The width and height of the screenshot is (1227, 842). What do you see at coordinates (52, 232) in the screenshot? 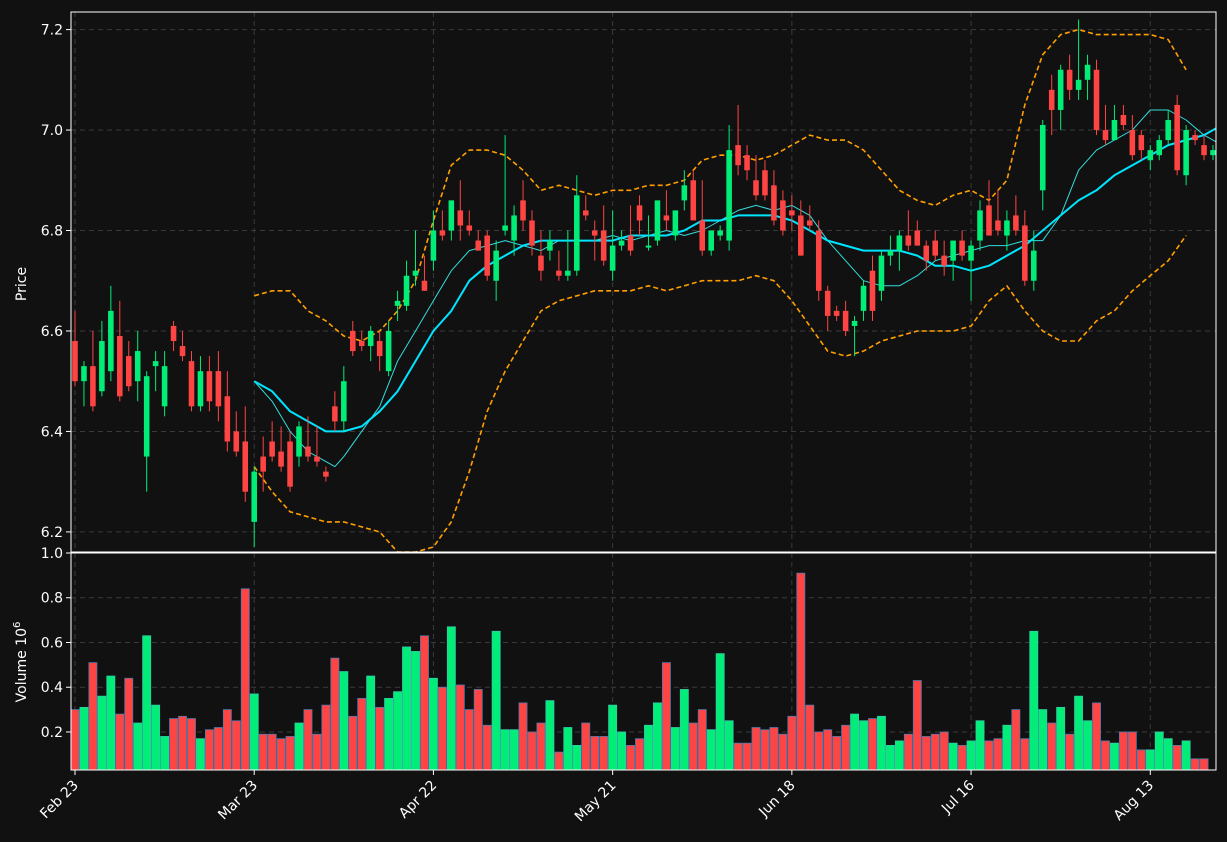
I see `price-tick-label: 6.8` at bounding box center [52, 232].